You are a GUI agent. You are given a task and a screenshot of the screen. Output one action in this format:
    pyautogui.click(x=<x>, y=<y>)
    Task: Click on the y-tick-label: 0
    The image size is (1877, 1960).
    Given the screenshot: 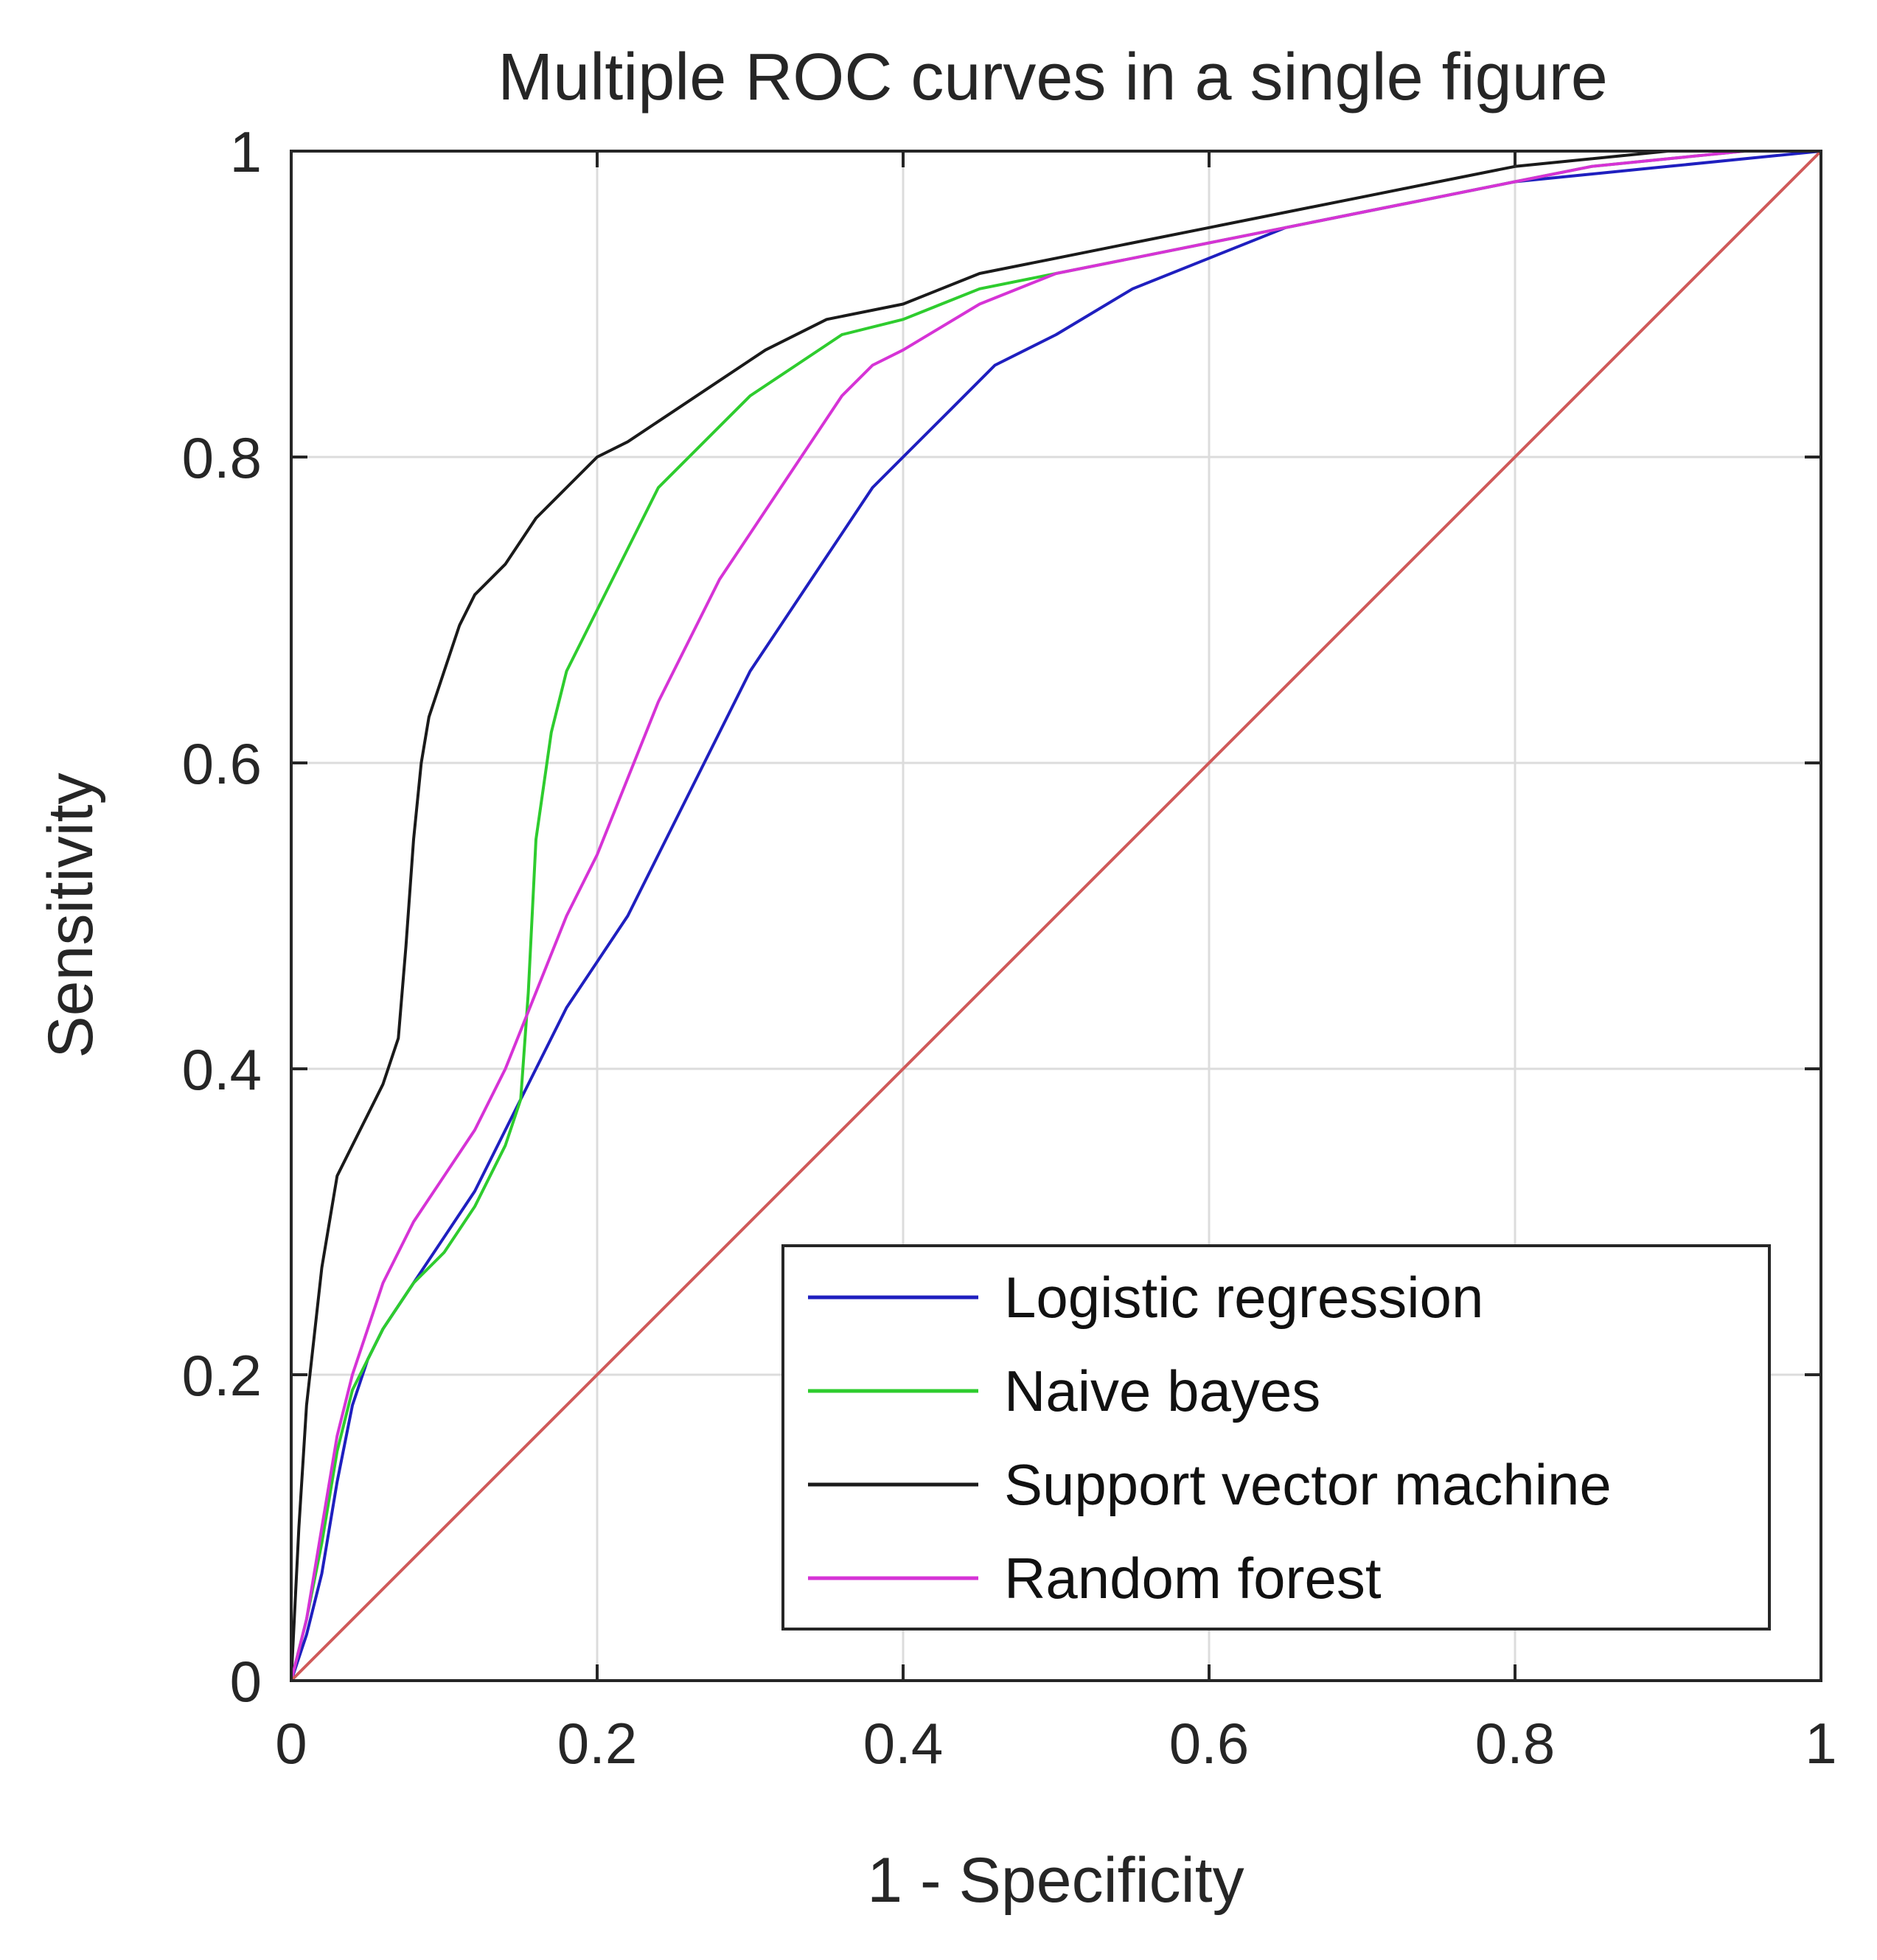 What is the action you would take?
    pyautogui.click(x=246, y=1681)
    